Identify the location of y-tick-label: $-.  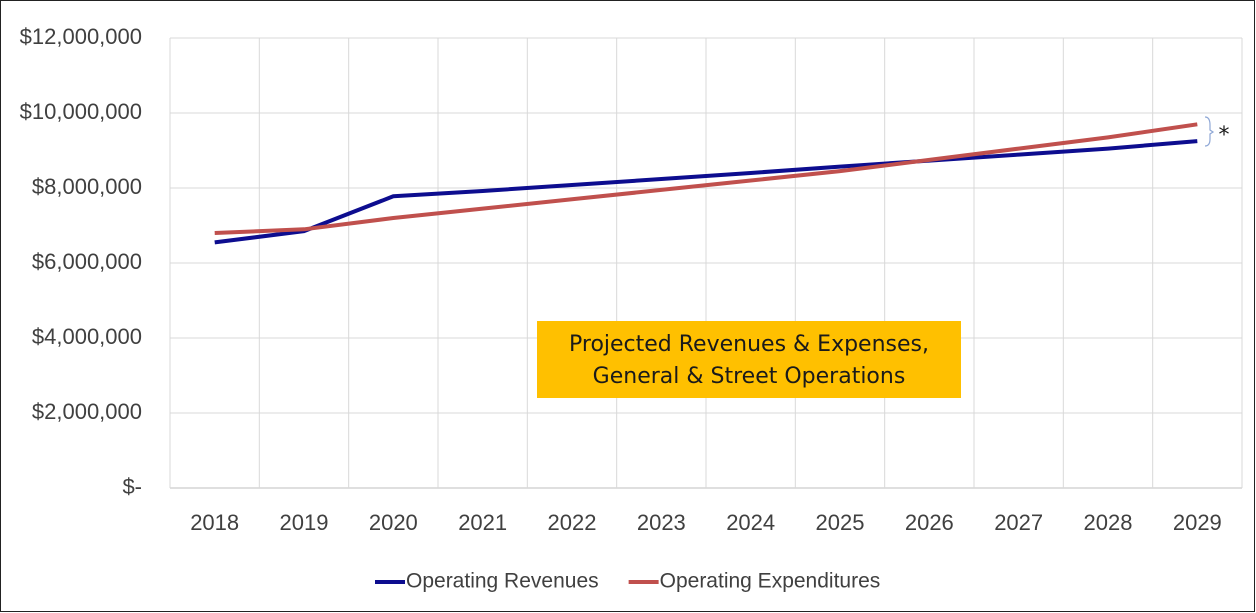
(132, 486).